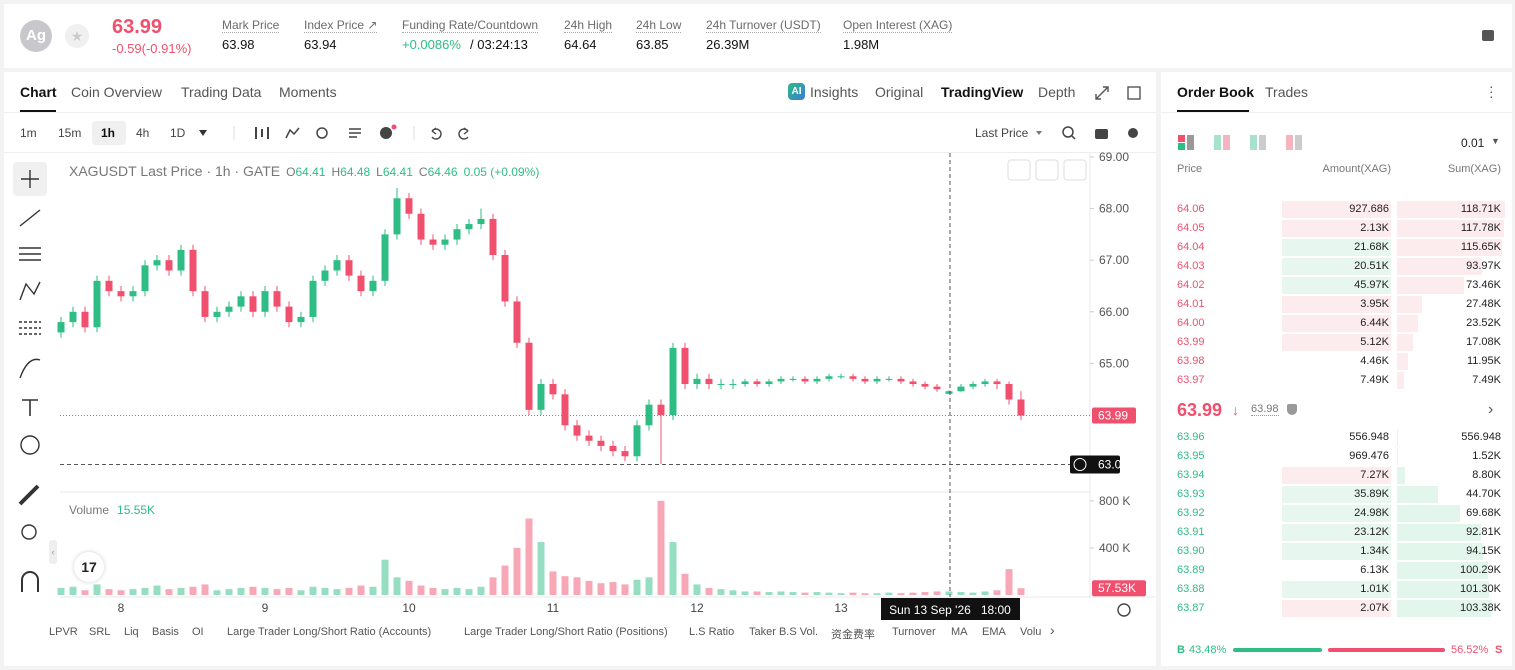  Describe the element at coordinates (30, 328) in the screenshot. I see `fib-tool` at that location.